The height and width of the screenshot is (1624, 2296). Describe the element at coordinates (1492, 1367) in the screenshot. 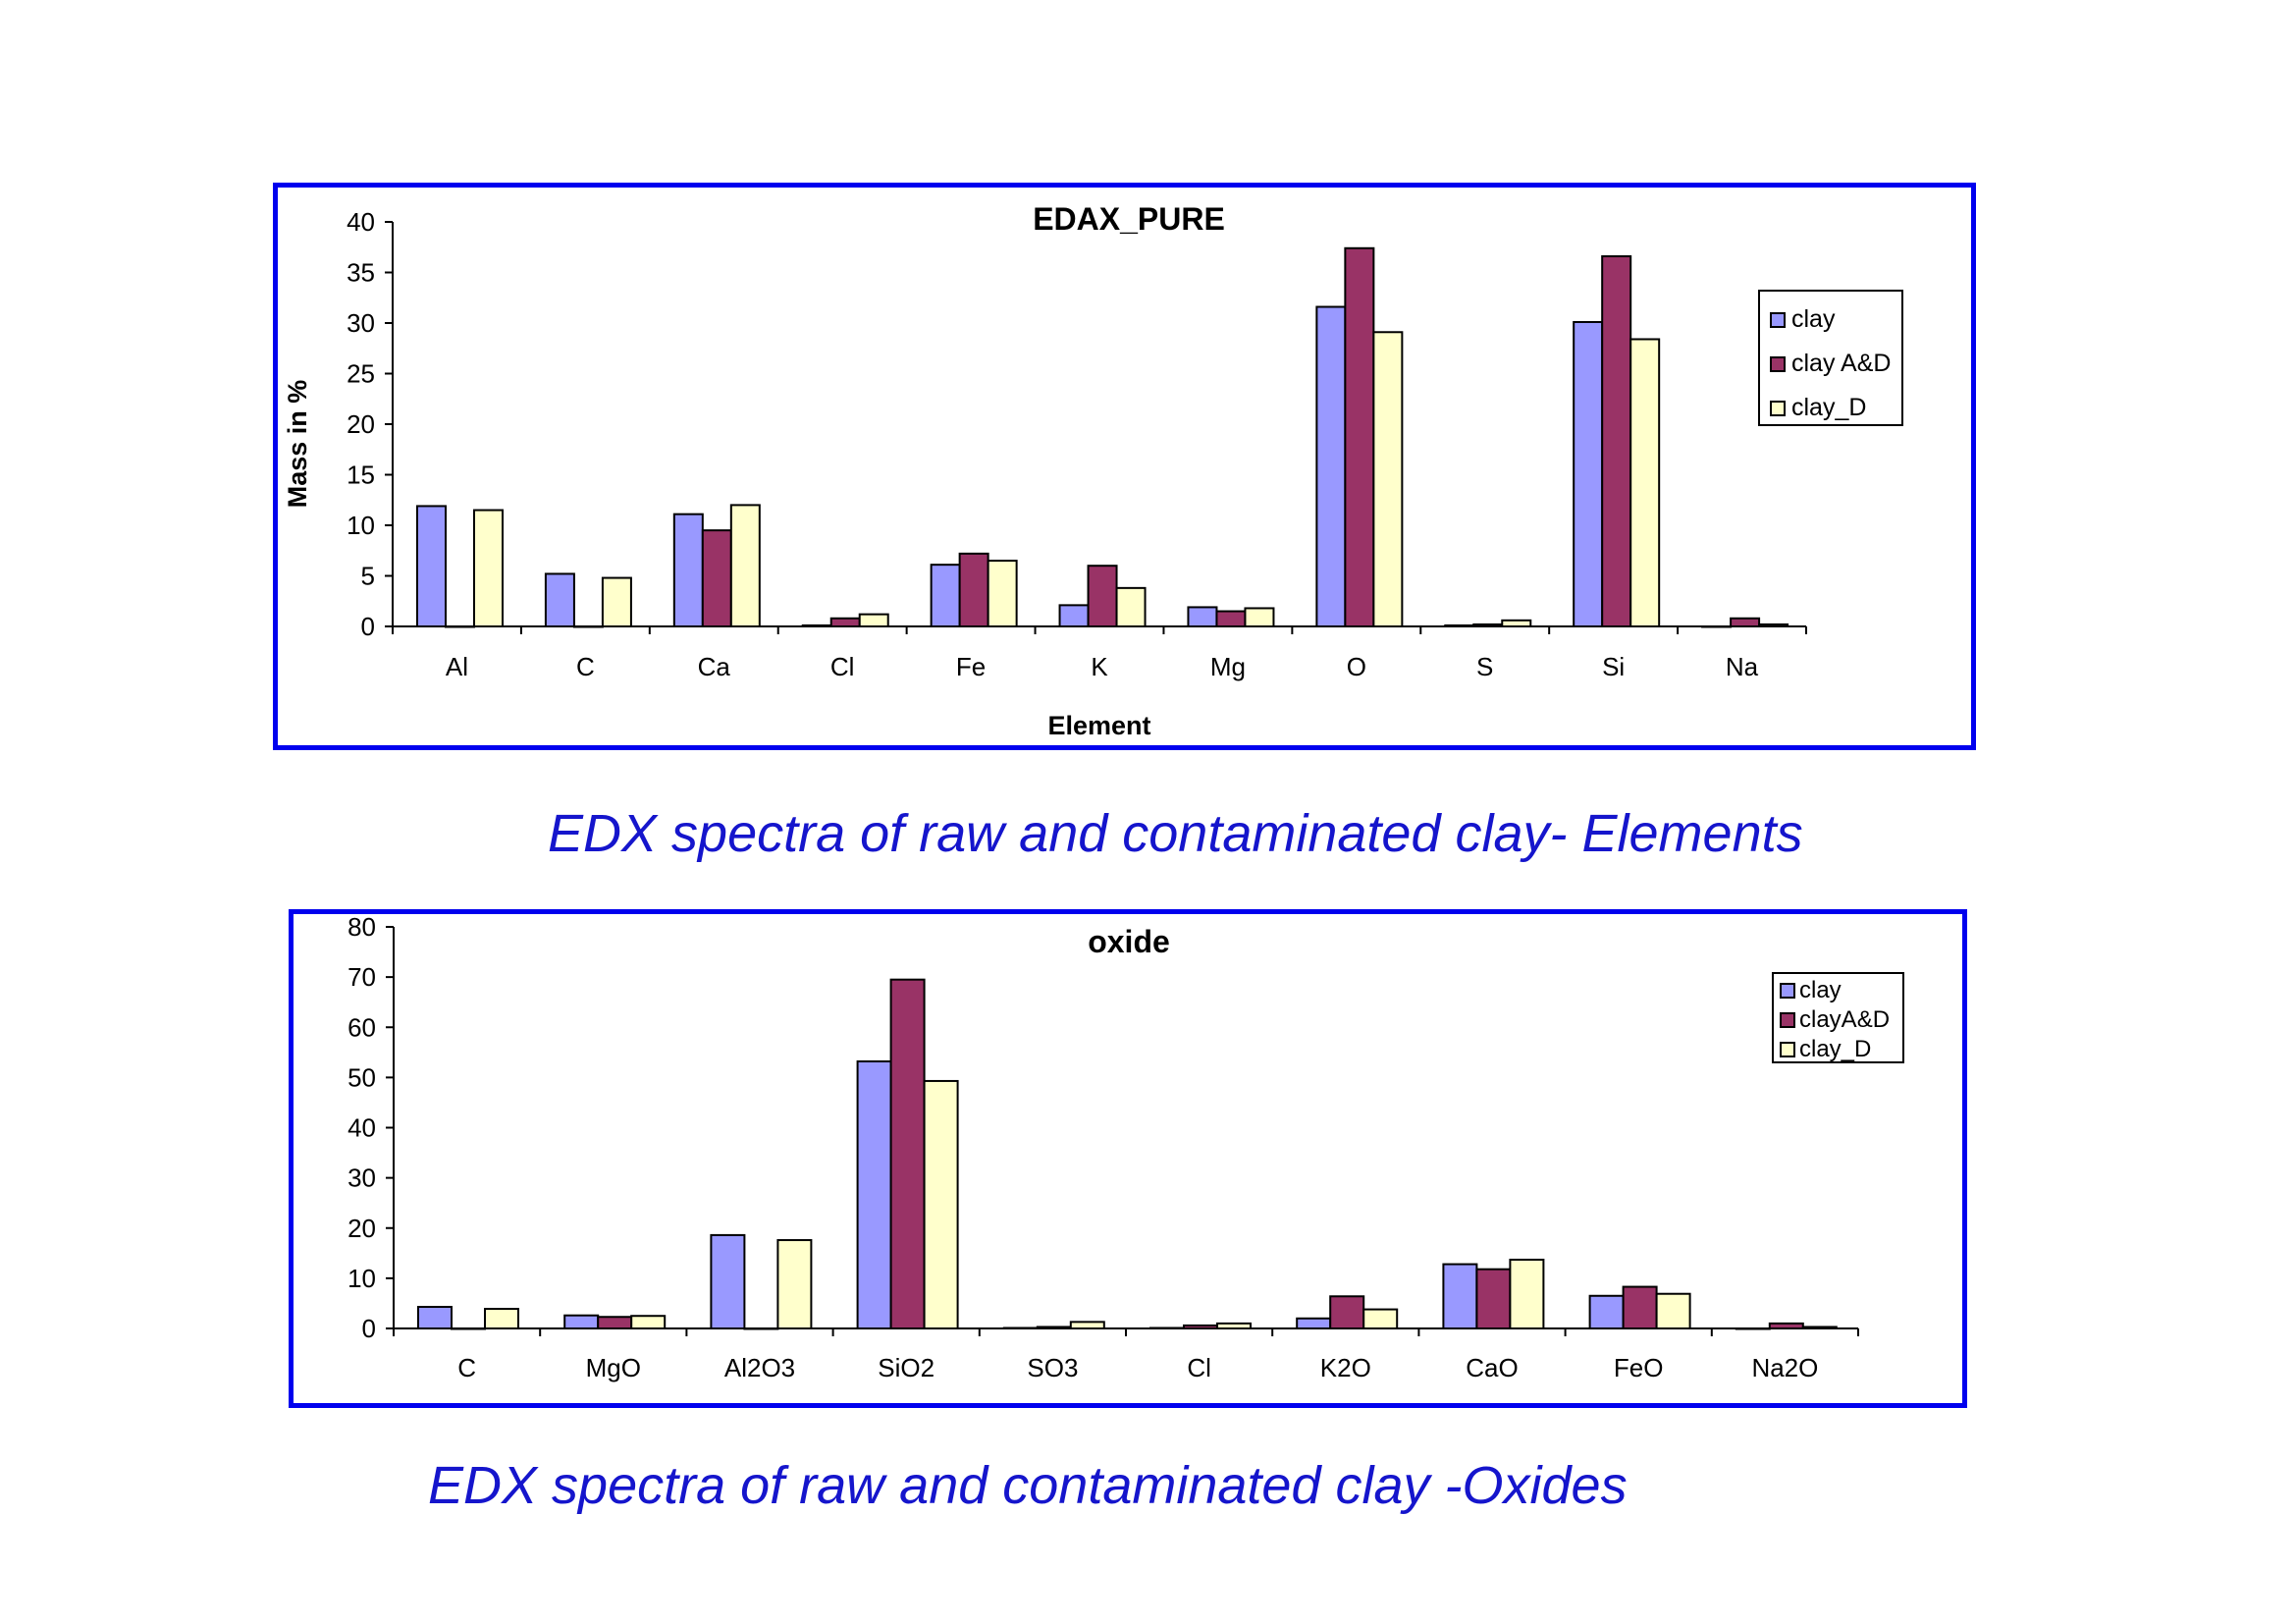

I see `x-tick-label: CaO` at that location.